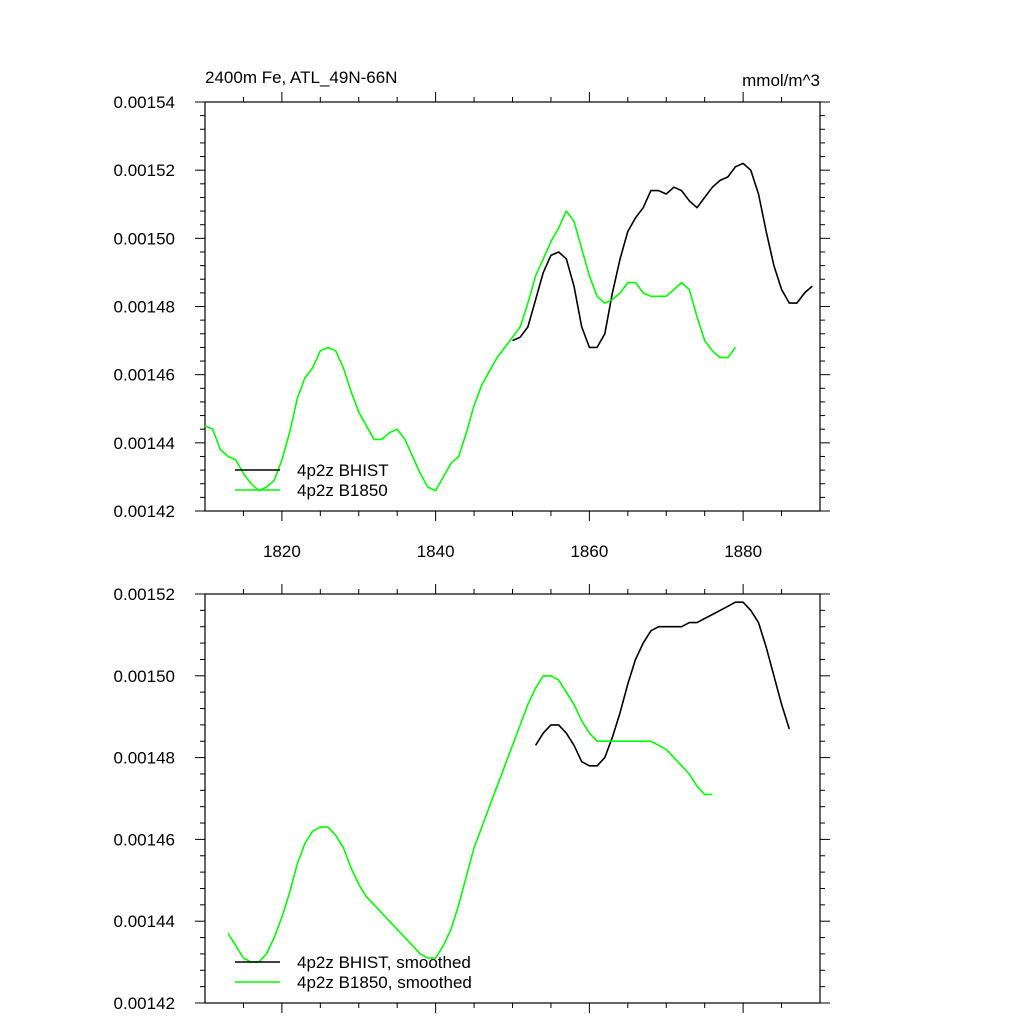  What do you see at coordinates (781, 80) in the screenshot?
I see `top-panel-units: mmol/m^3` at bounding box center [781, 80].